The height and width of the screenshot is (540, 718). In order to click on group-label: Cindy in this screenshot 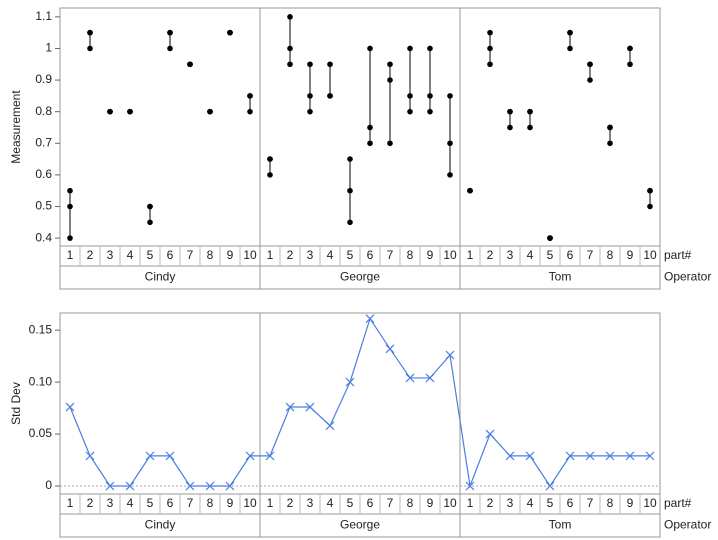, I will do `click(160, 277)`.